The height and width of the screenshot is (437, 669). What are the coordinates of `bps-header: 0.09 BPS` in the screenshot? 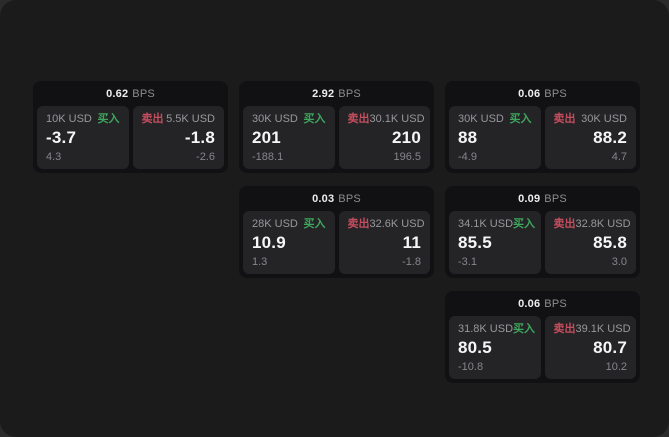 It's located at (542, 198).